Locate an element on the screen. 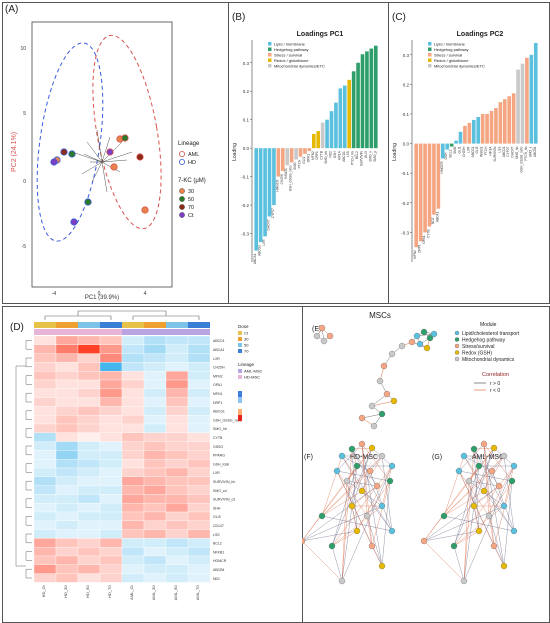 The image size is (550, 623). pc2-legend-label: Hedgehog pathway is located at coordinates (451, 49).